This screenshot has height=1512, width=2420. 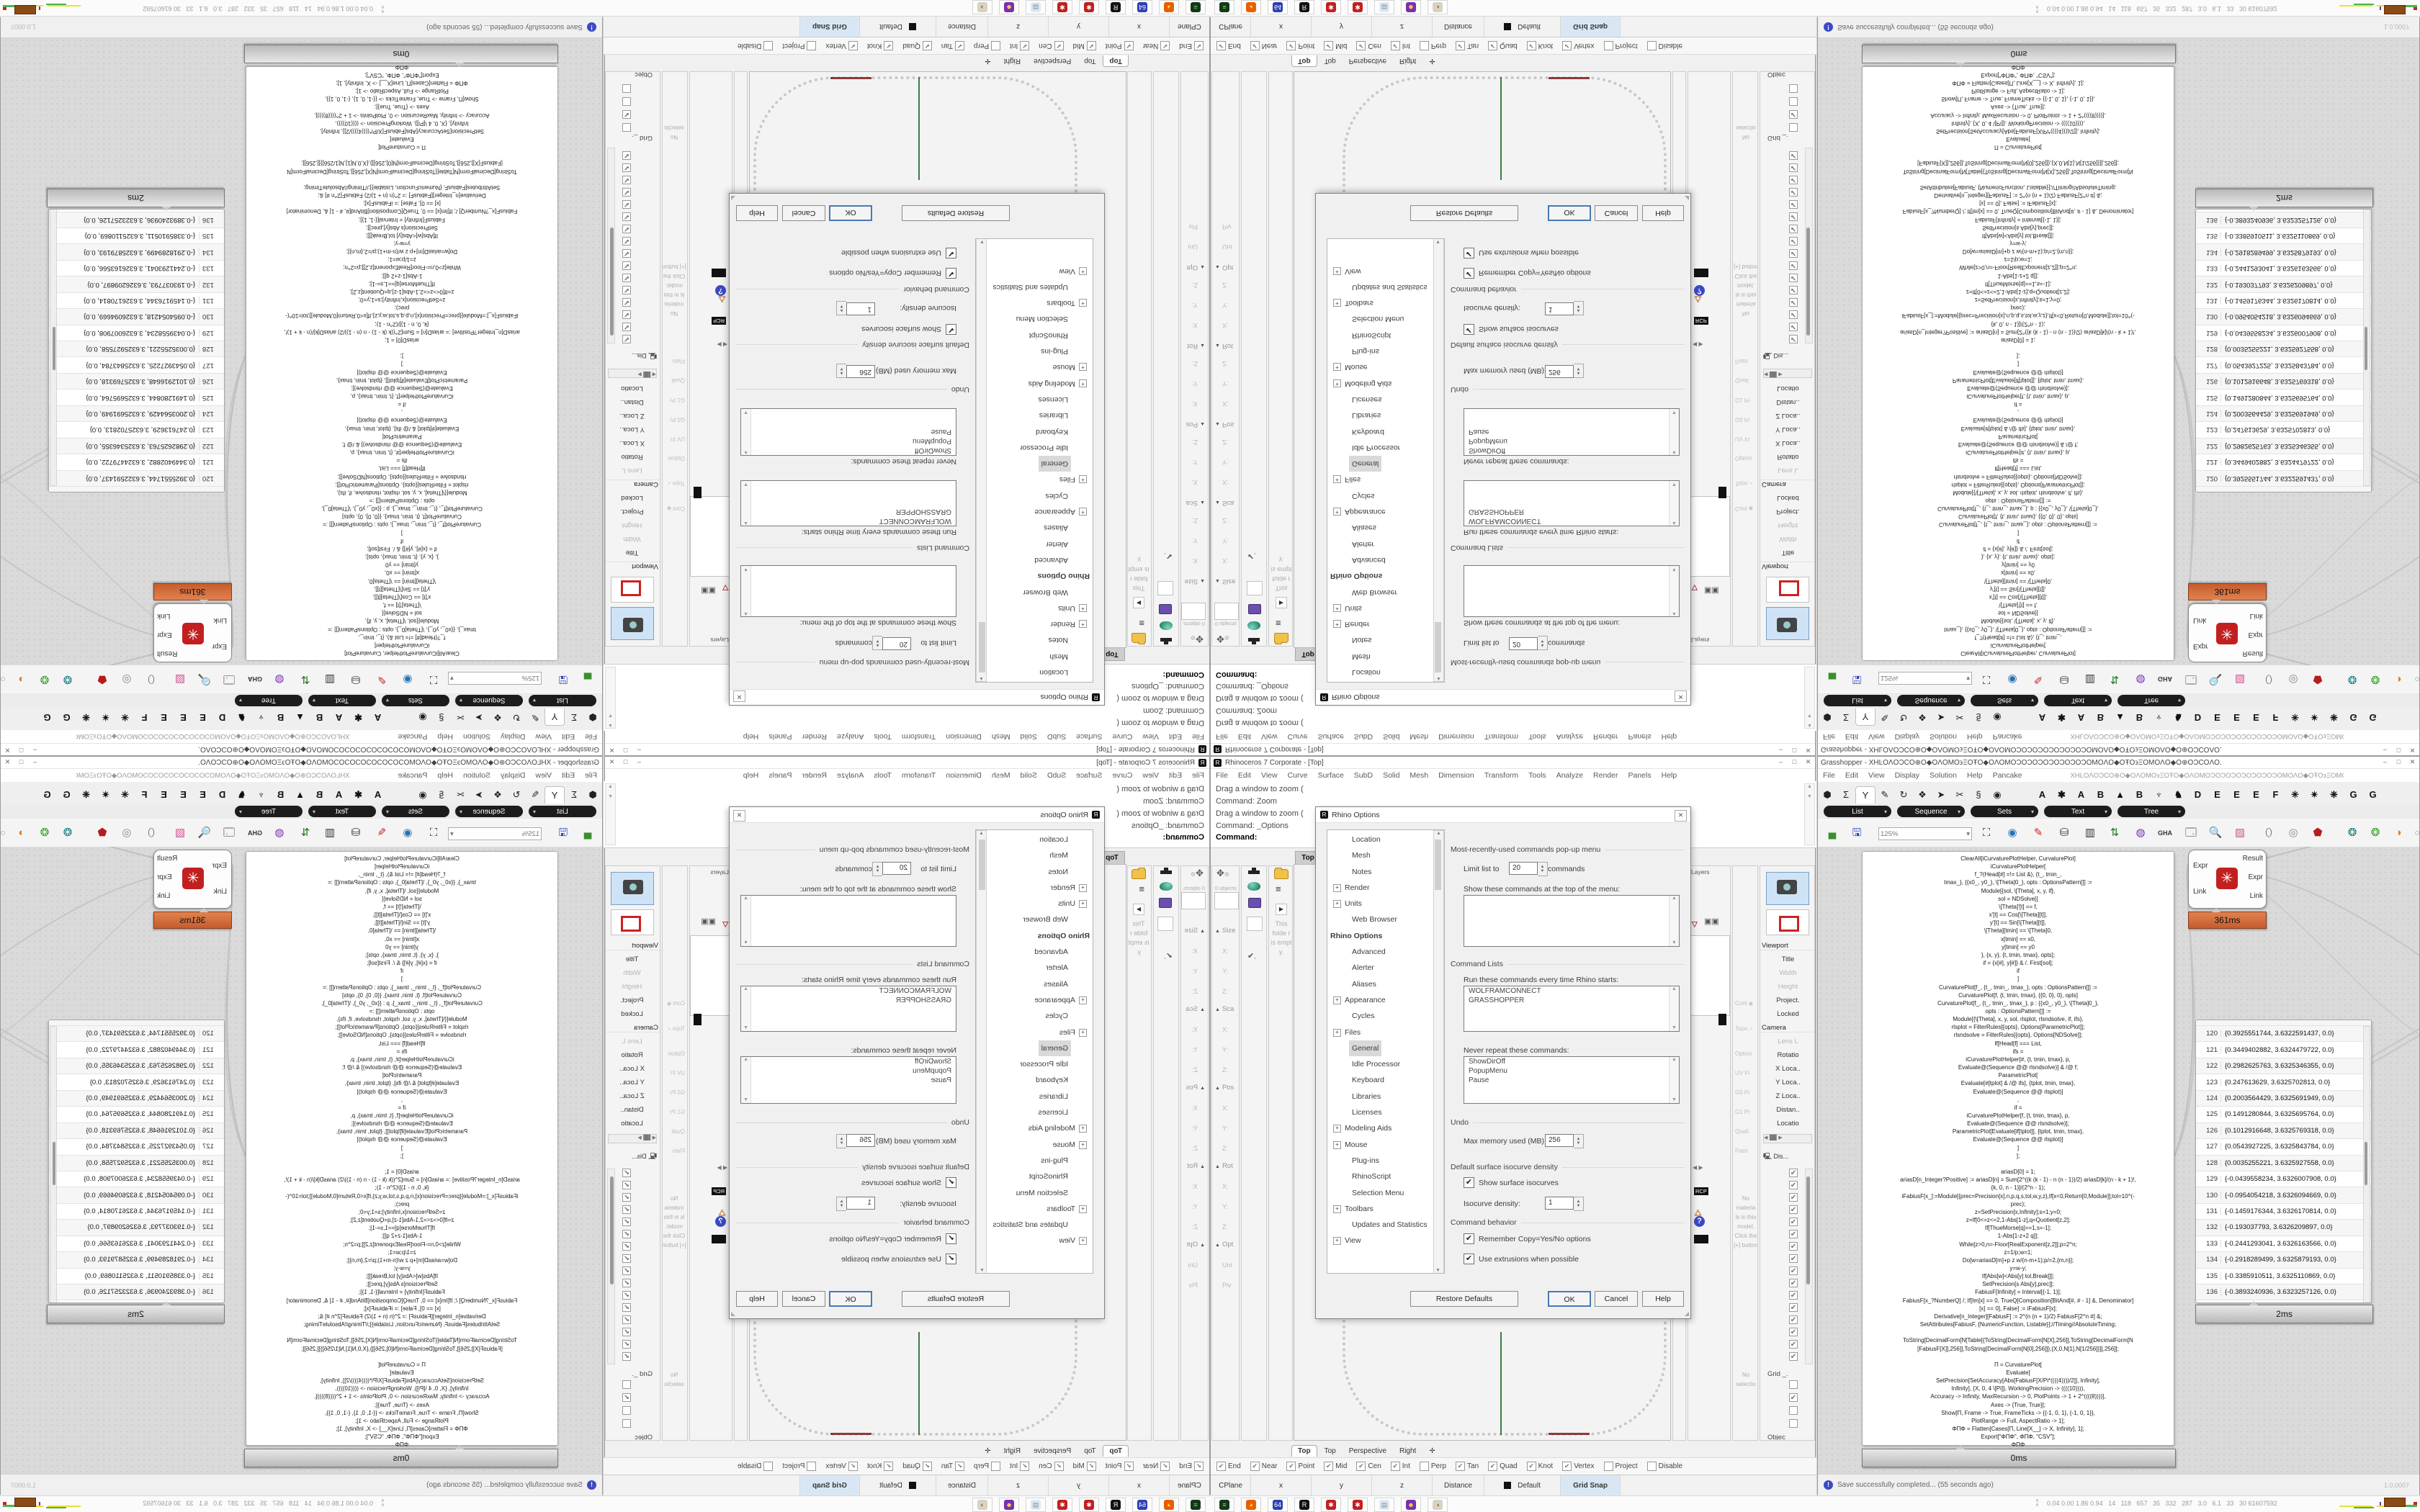 What do you see at coordinates (1505, 521) in the screenshot?
I see `listbox-item: WOLFRAMCONNECT` at bounding box center [1505, 521].